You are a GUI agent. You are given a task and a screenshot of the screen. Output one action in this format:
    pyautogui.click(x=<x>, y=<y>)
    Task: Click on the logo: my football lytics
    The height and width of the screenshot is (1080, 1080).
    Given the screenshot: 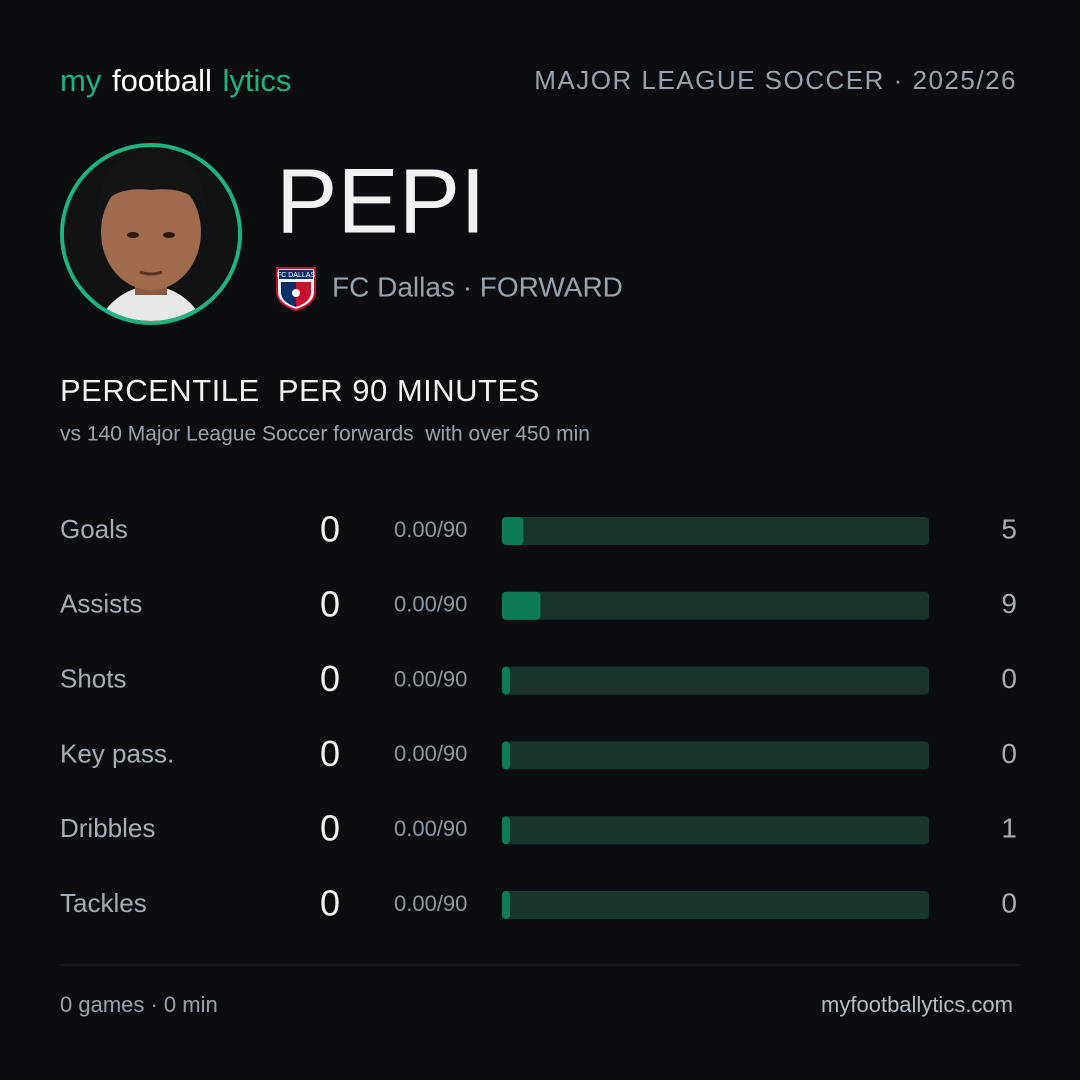 What is the action you would take?
    pyautogui.click(x=175, y=80)
    